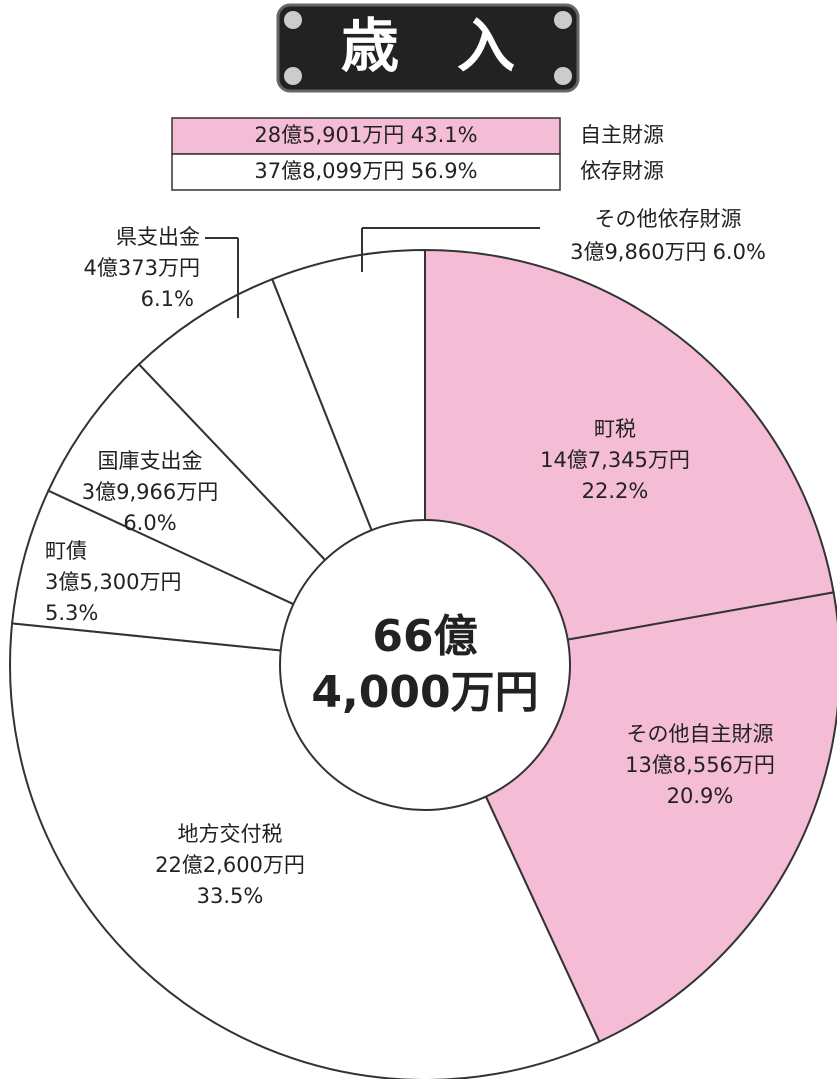 The height and width of the screenshot is (1079, 837). What do you see at coordinates (668, 219) in the screenshot?
I see `slice-label: その他依存財源` at bounding box center [668, 219].